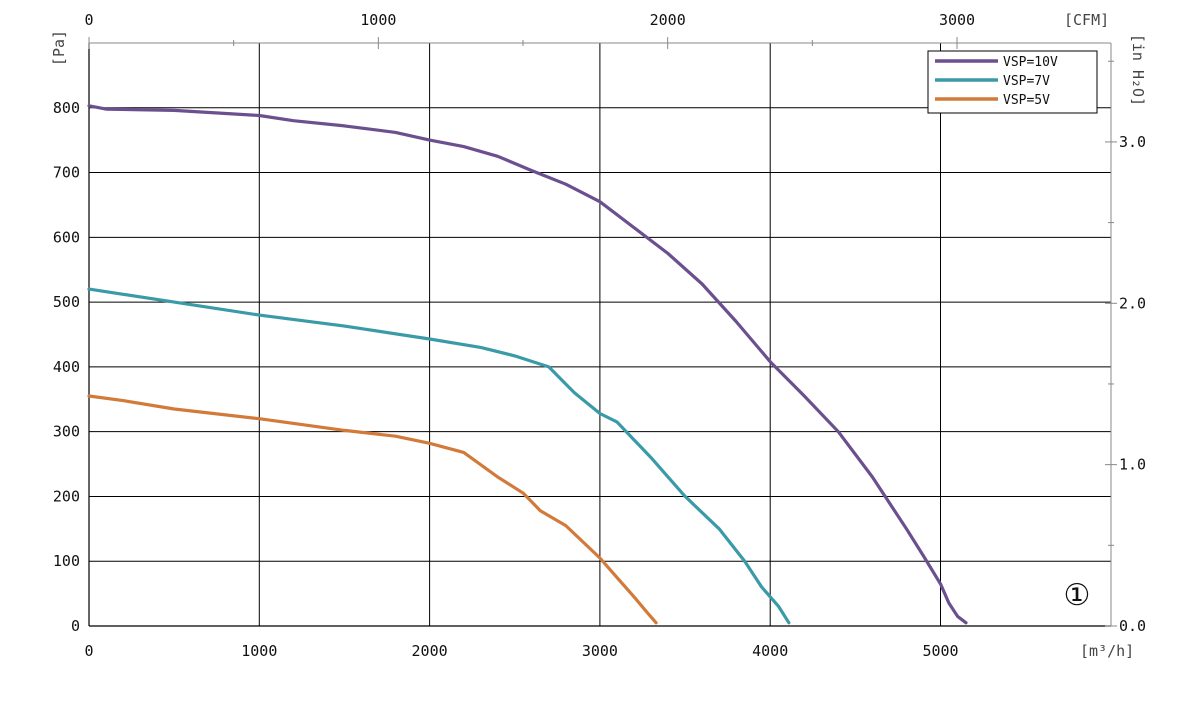 Image resolution: width=1181 pixels, height=709 pixels. Describe the element at coordinates (66, 432) in the screenshot. I see `y-tick-label: 300` at that location.